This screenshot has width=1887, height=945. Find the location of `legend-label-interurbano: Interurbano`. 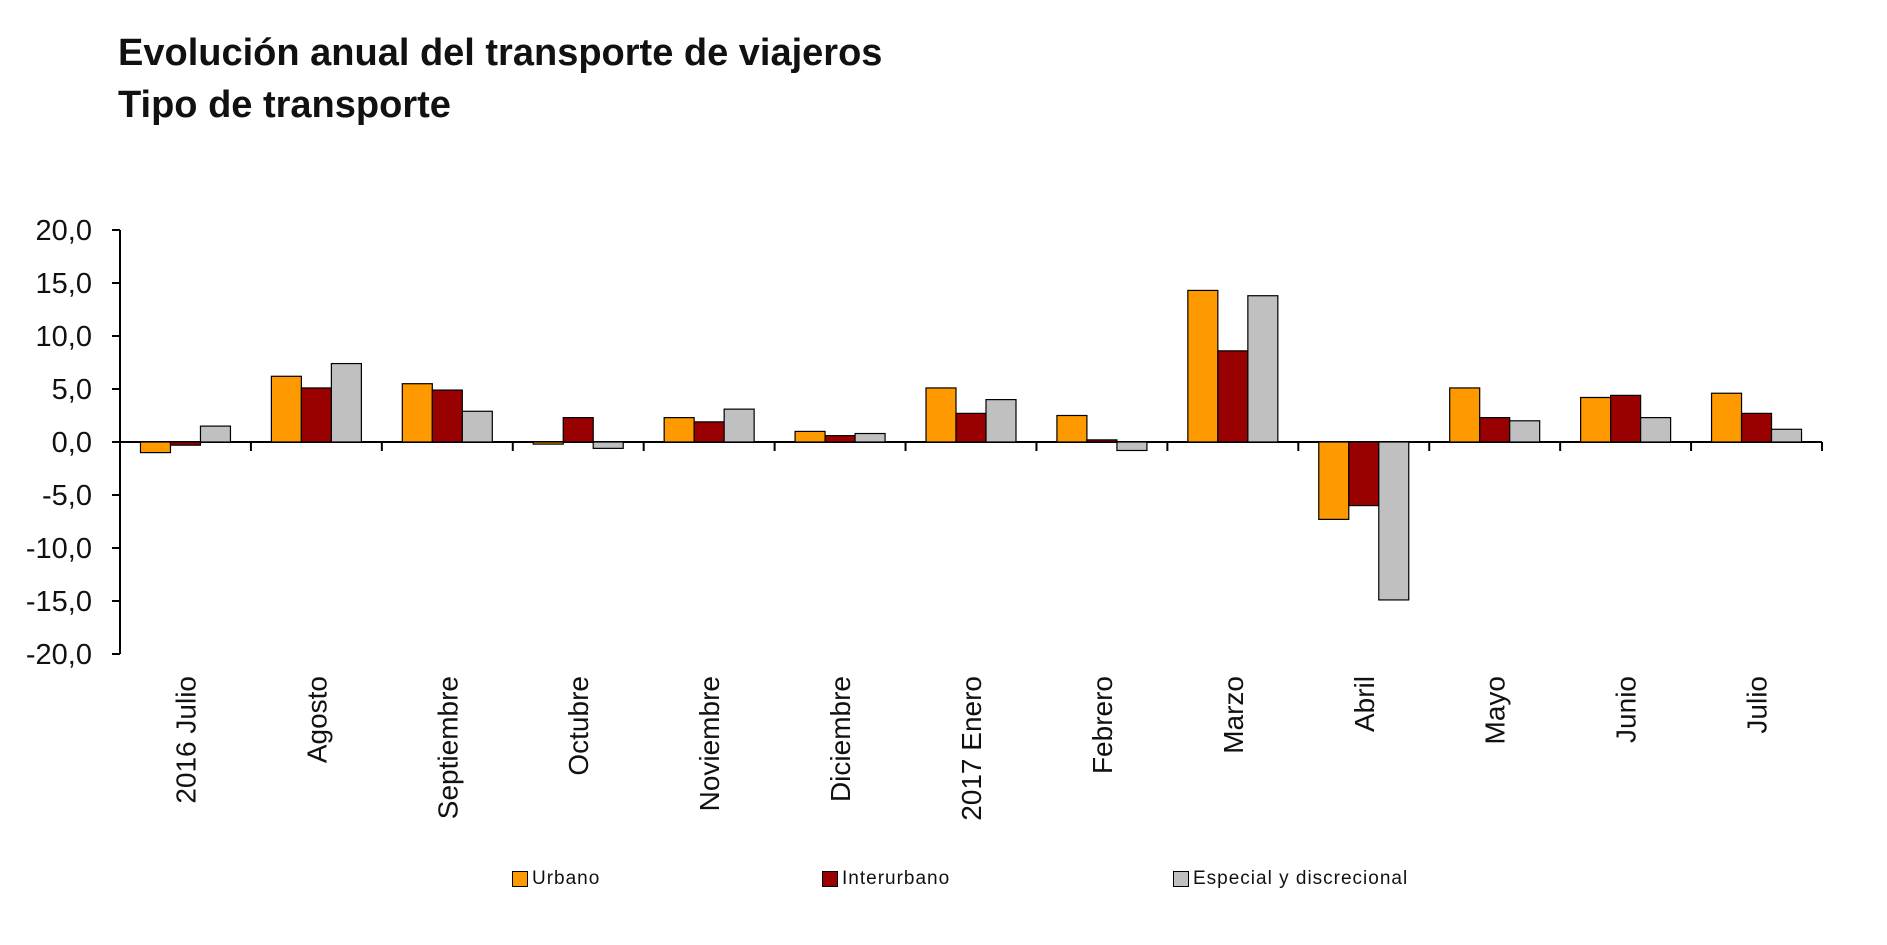

legend-label-interurbano: Interurbano is located at coordinates (896, 878).